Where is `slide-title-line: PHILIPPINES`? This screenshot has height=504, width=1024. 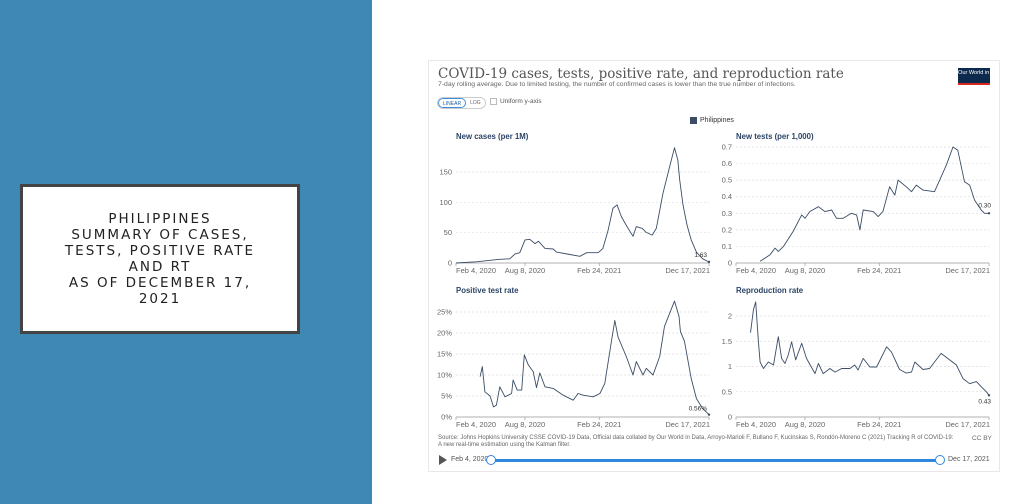
slide-title-line: PHILIPPINES is located at coordinates (160, 219).